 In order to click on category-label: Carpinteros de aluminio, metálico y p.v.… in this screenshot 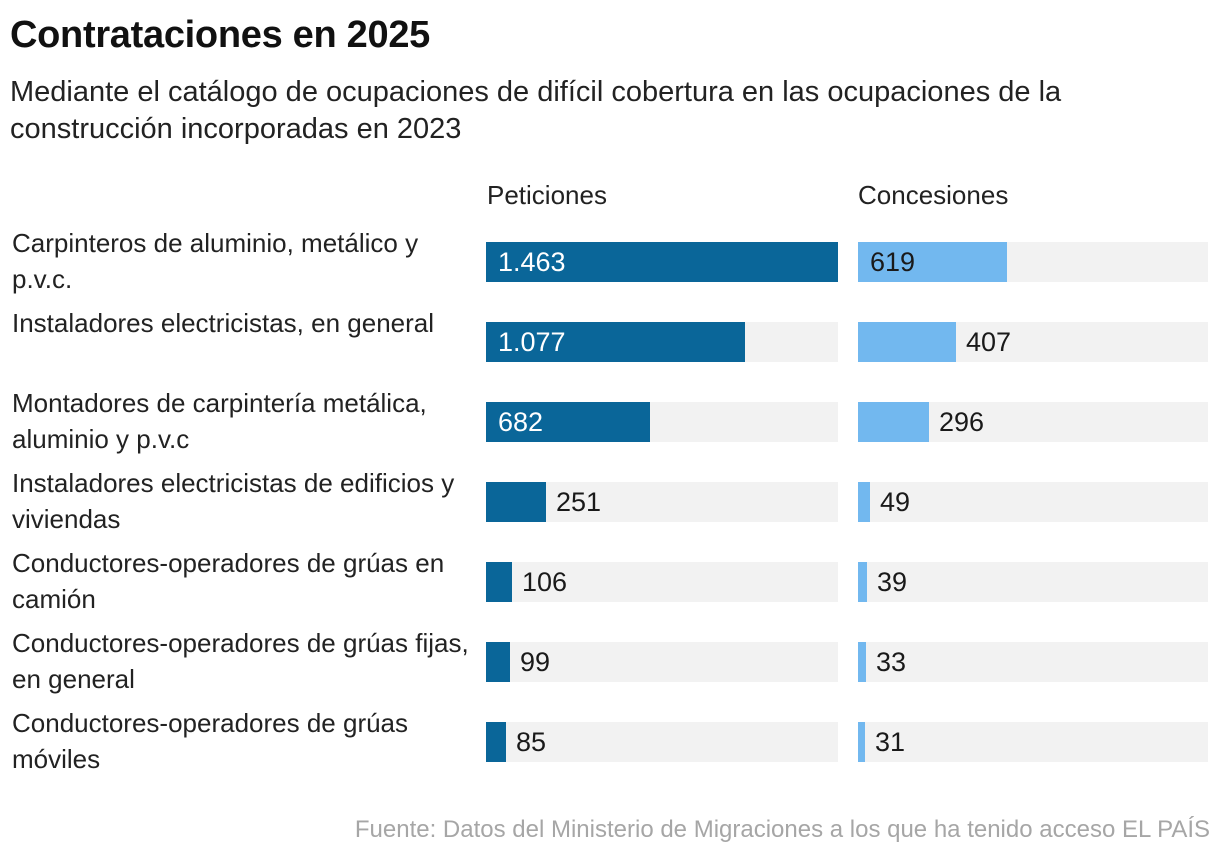, I will do `click(215, 261)`.